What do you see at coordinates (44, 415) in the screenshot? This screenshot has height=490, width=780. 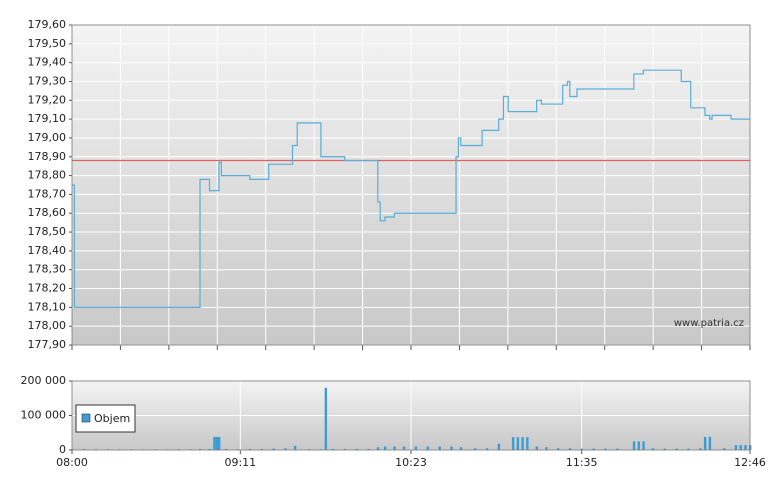 I see `y-tick-label: 100 000` at bounding box center [44, 415].